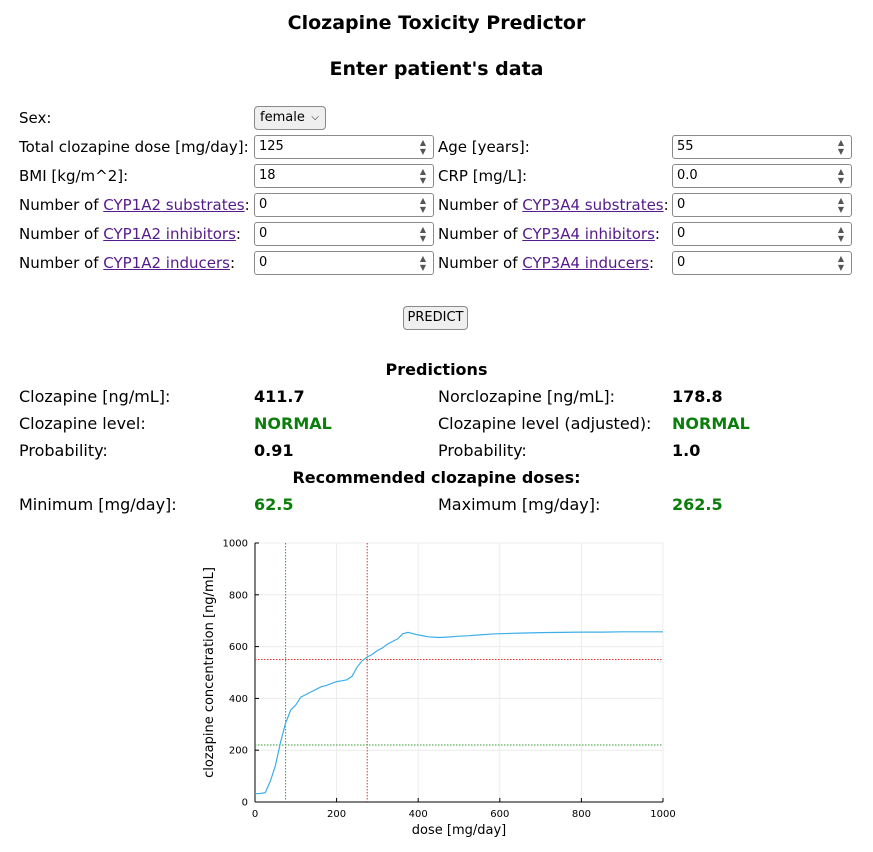  Describe the element at coordinates (436, 69) in the screenshot. I see `form-heading: Enter patient's data` at that location.